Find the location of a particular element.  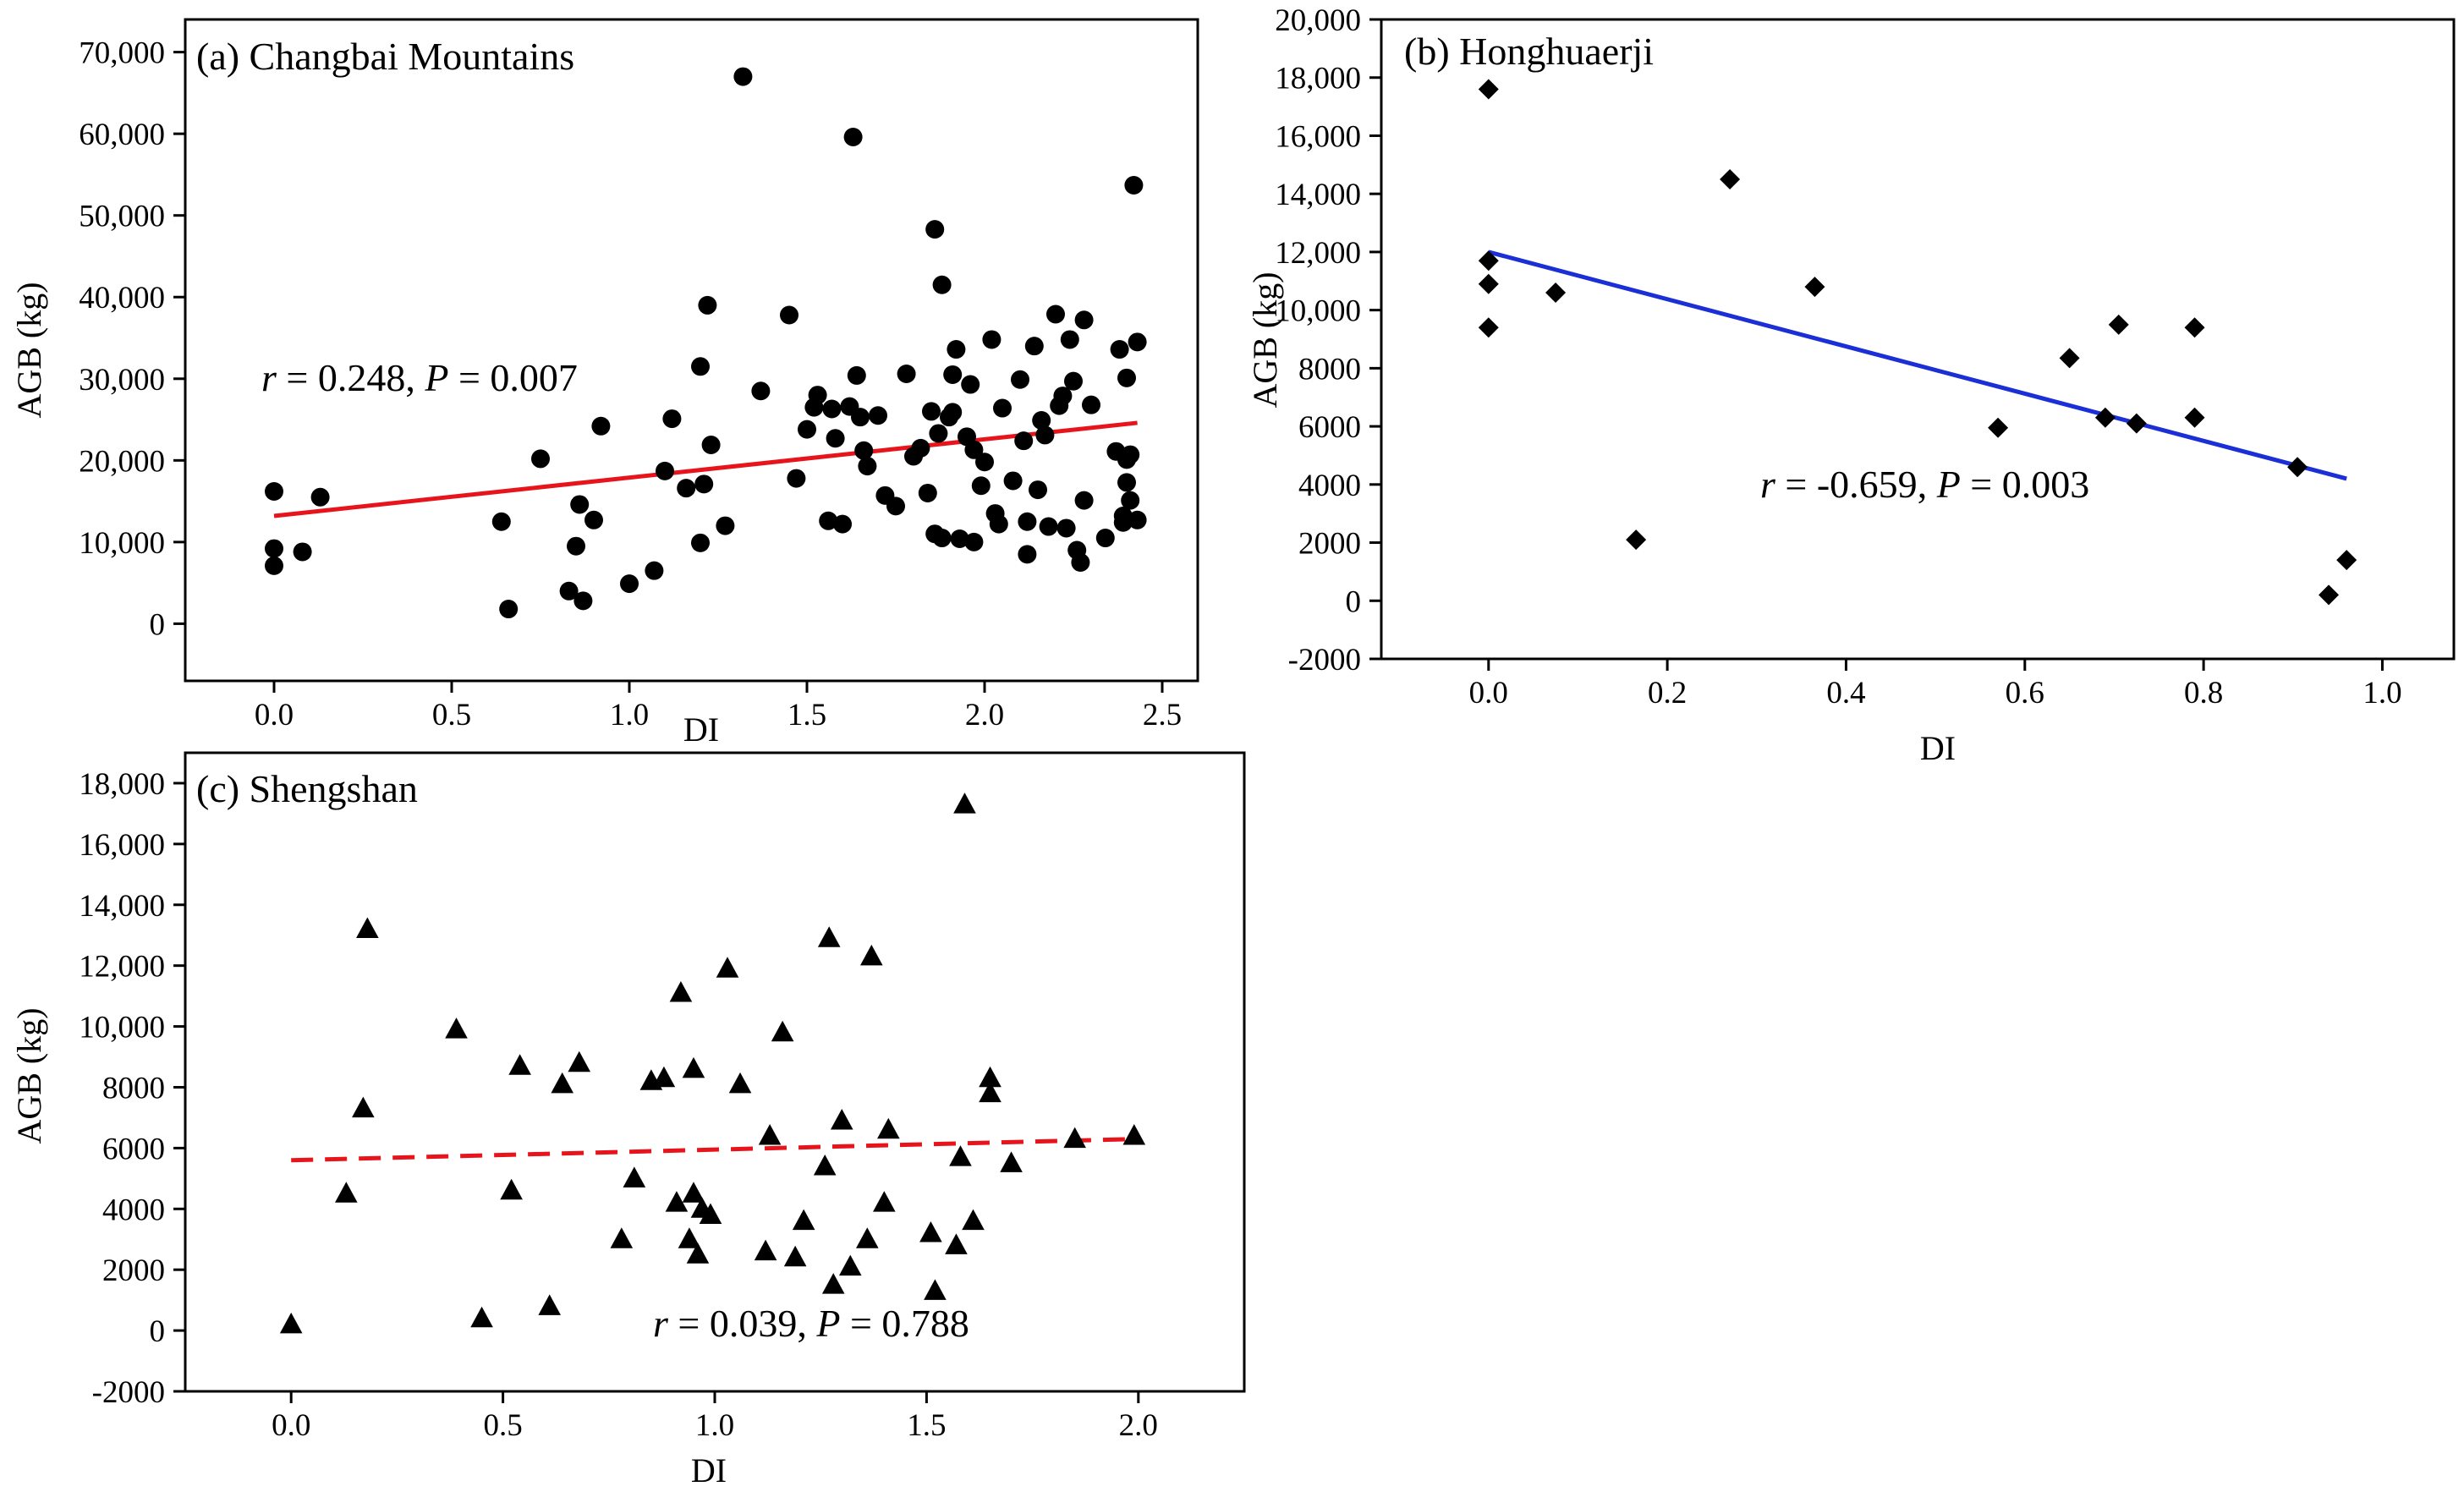

panel-c-title: (c) Shengshan is located at coordinates (307, 788).